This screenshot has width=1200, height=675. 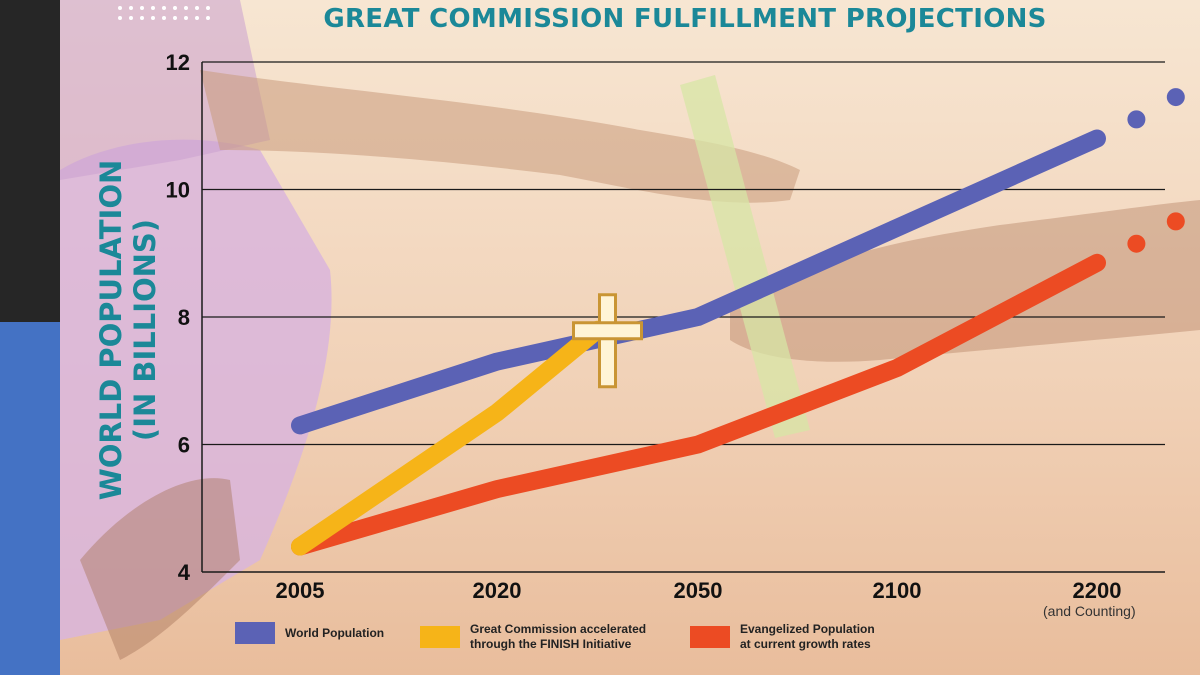 What do you see at coordinates (607, 341) in the screenshot?
I see `cross-icon` at bounding box center [607, 341].